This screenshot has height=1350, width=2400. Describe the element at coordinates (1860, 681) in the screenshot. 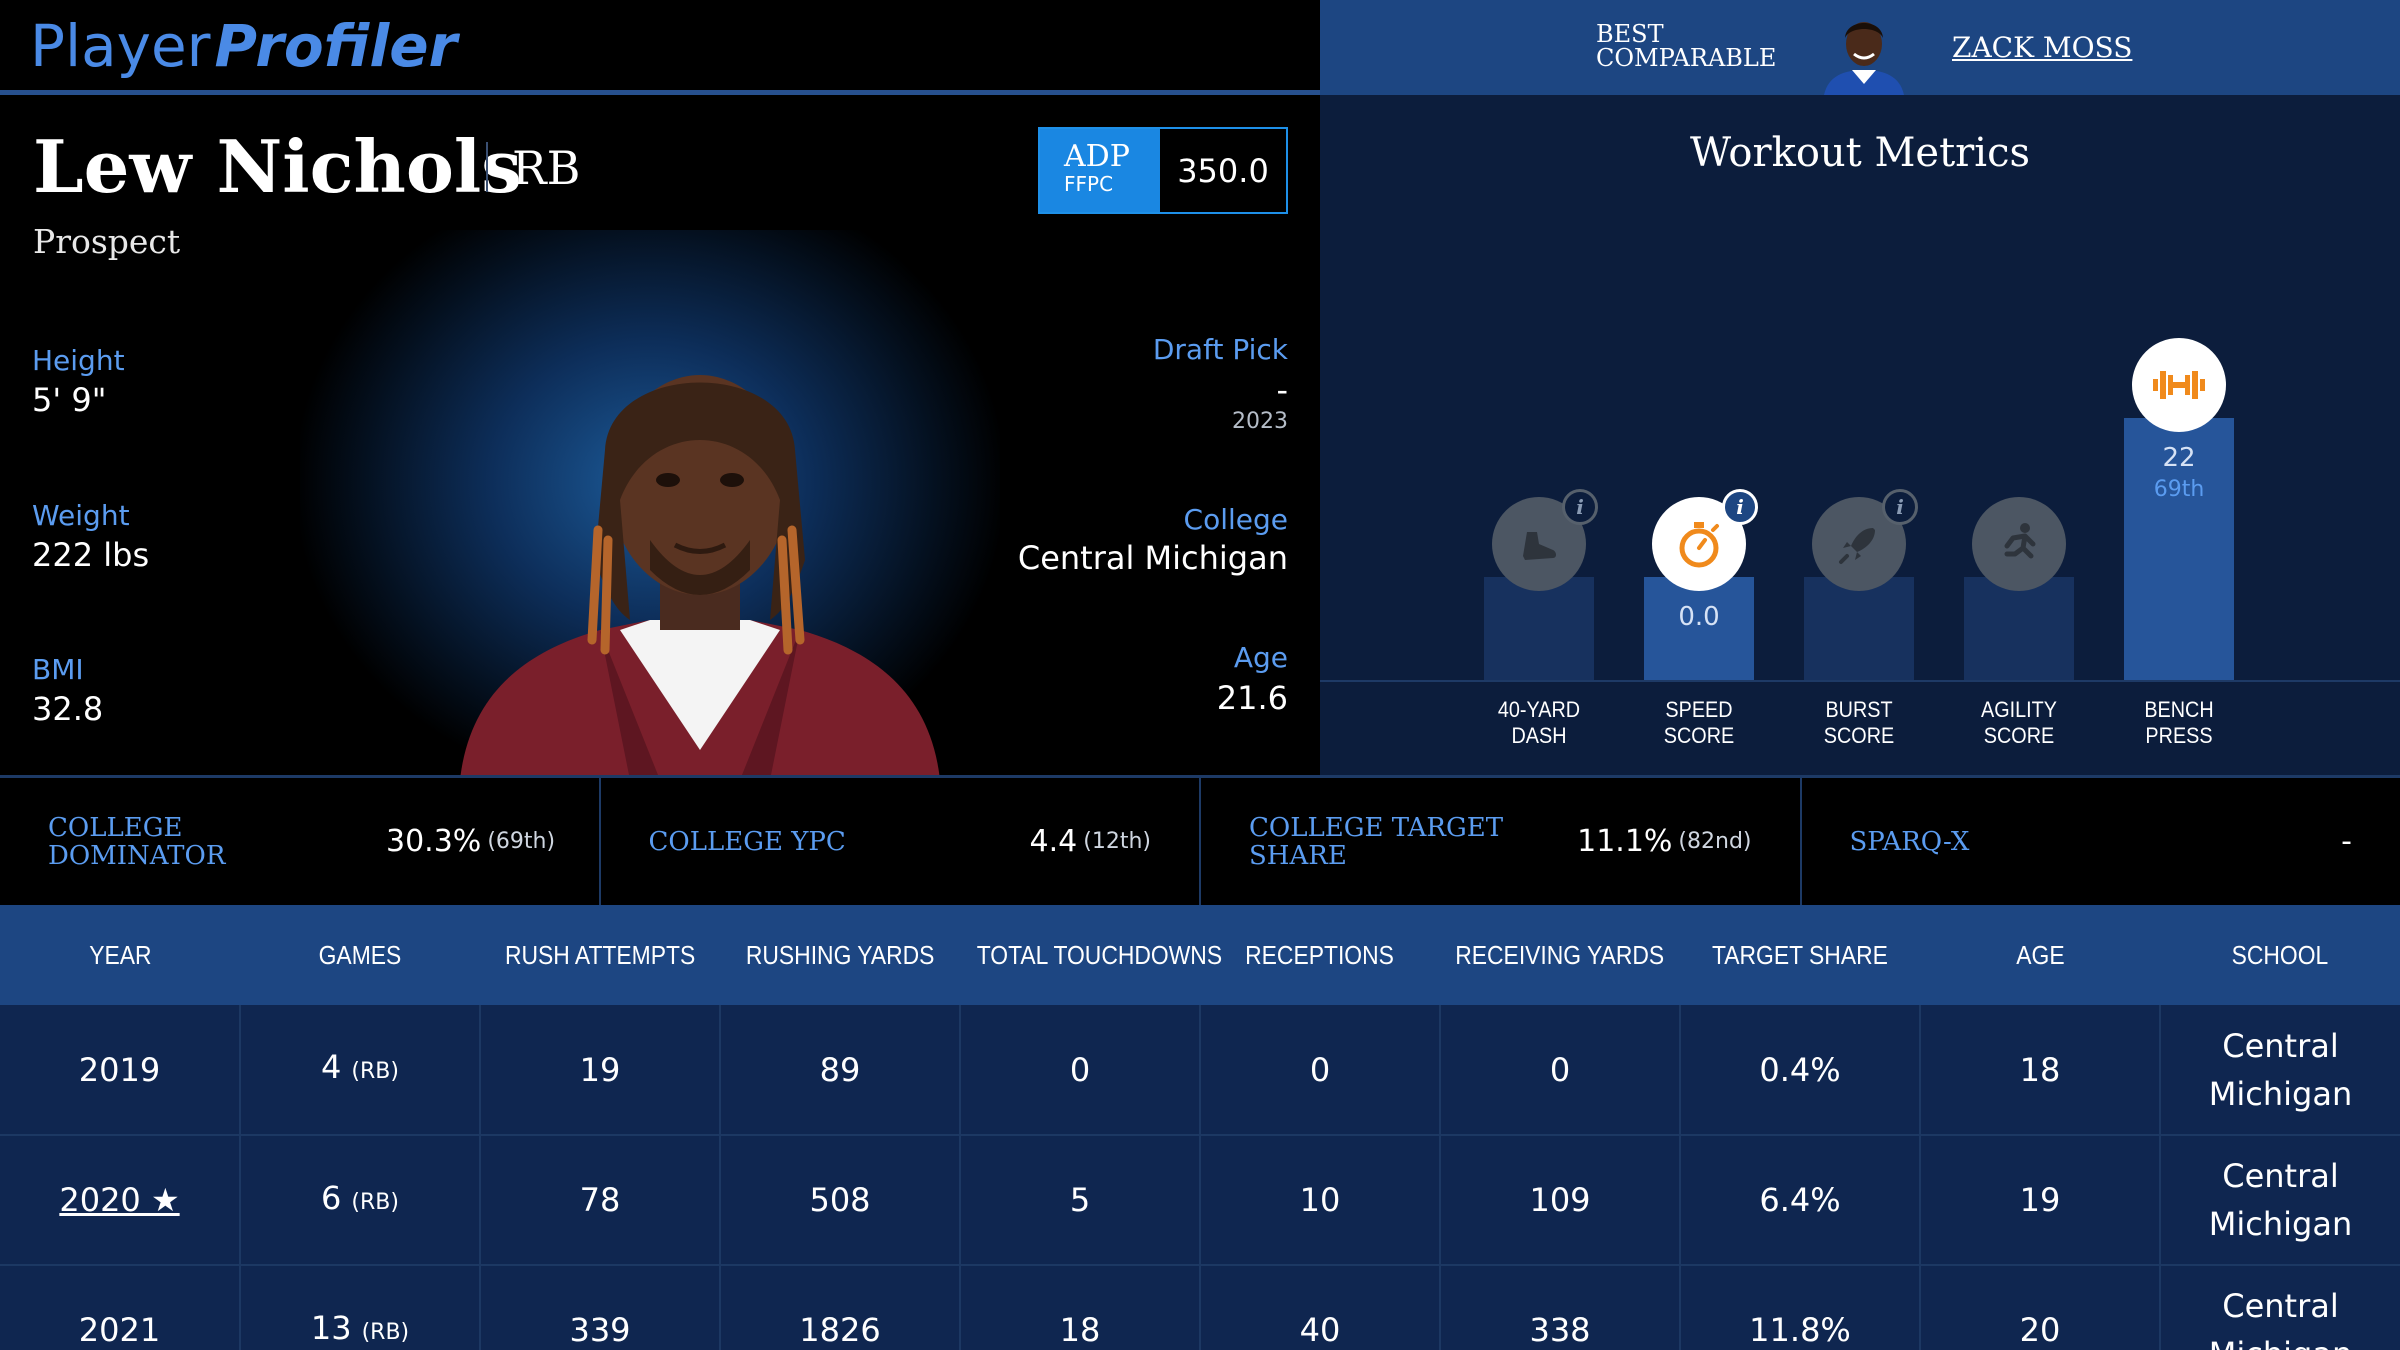

I see `workout-baseline` at that location.